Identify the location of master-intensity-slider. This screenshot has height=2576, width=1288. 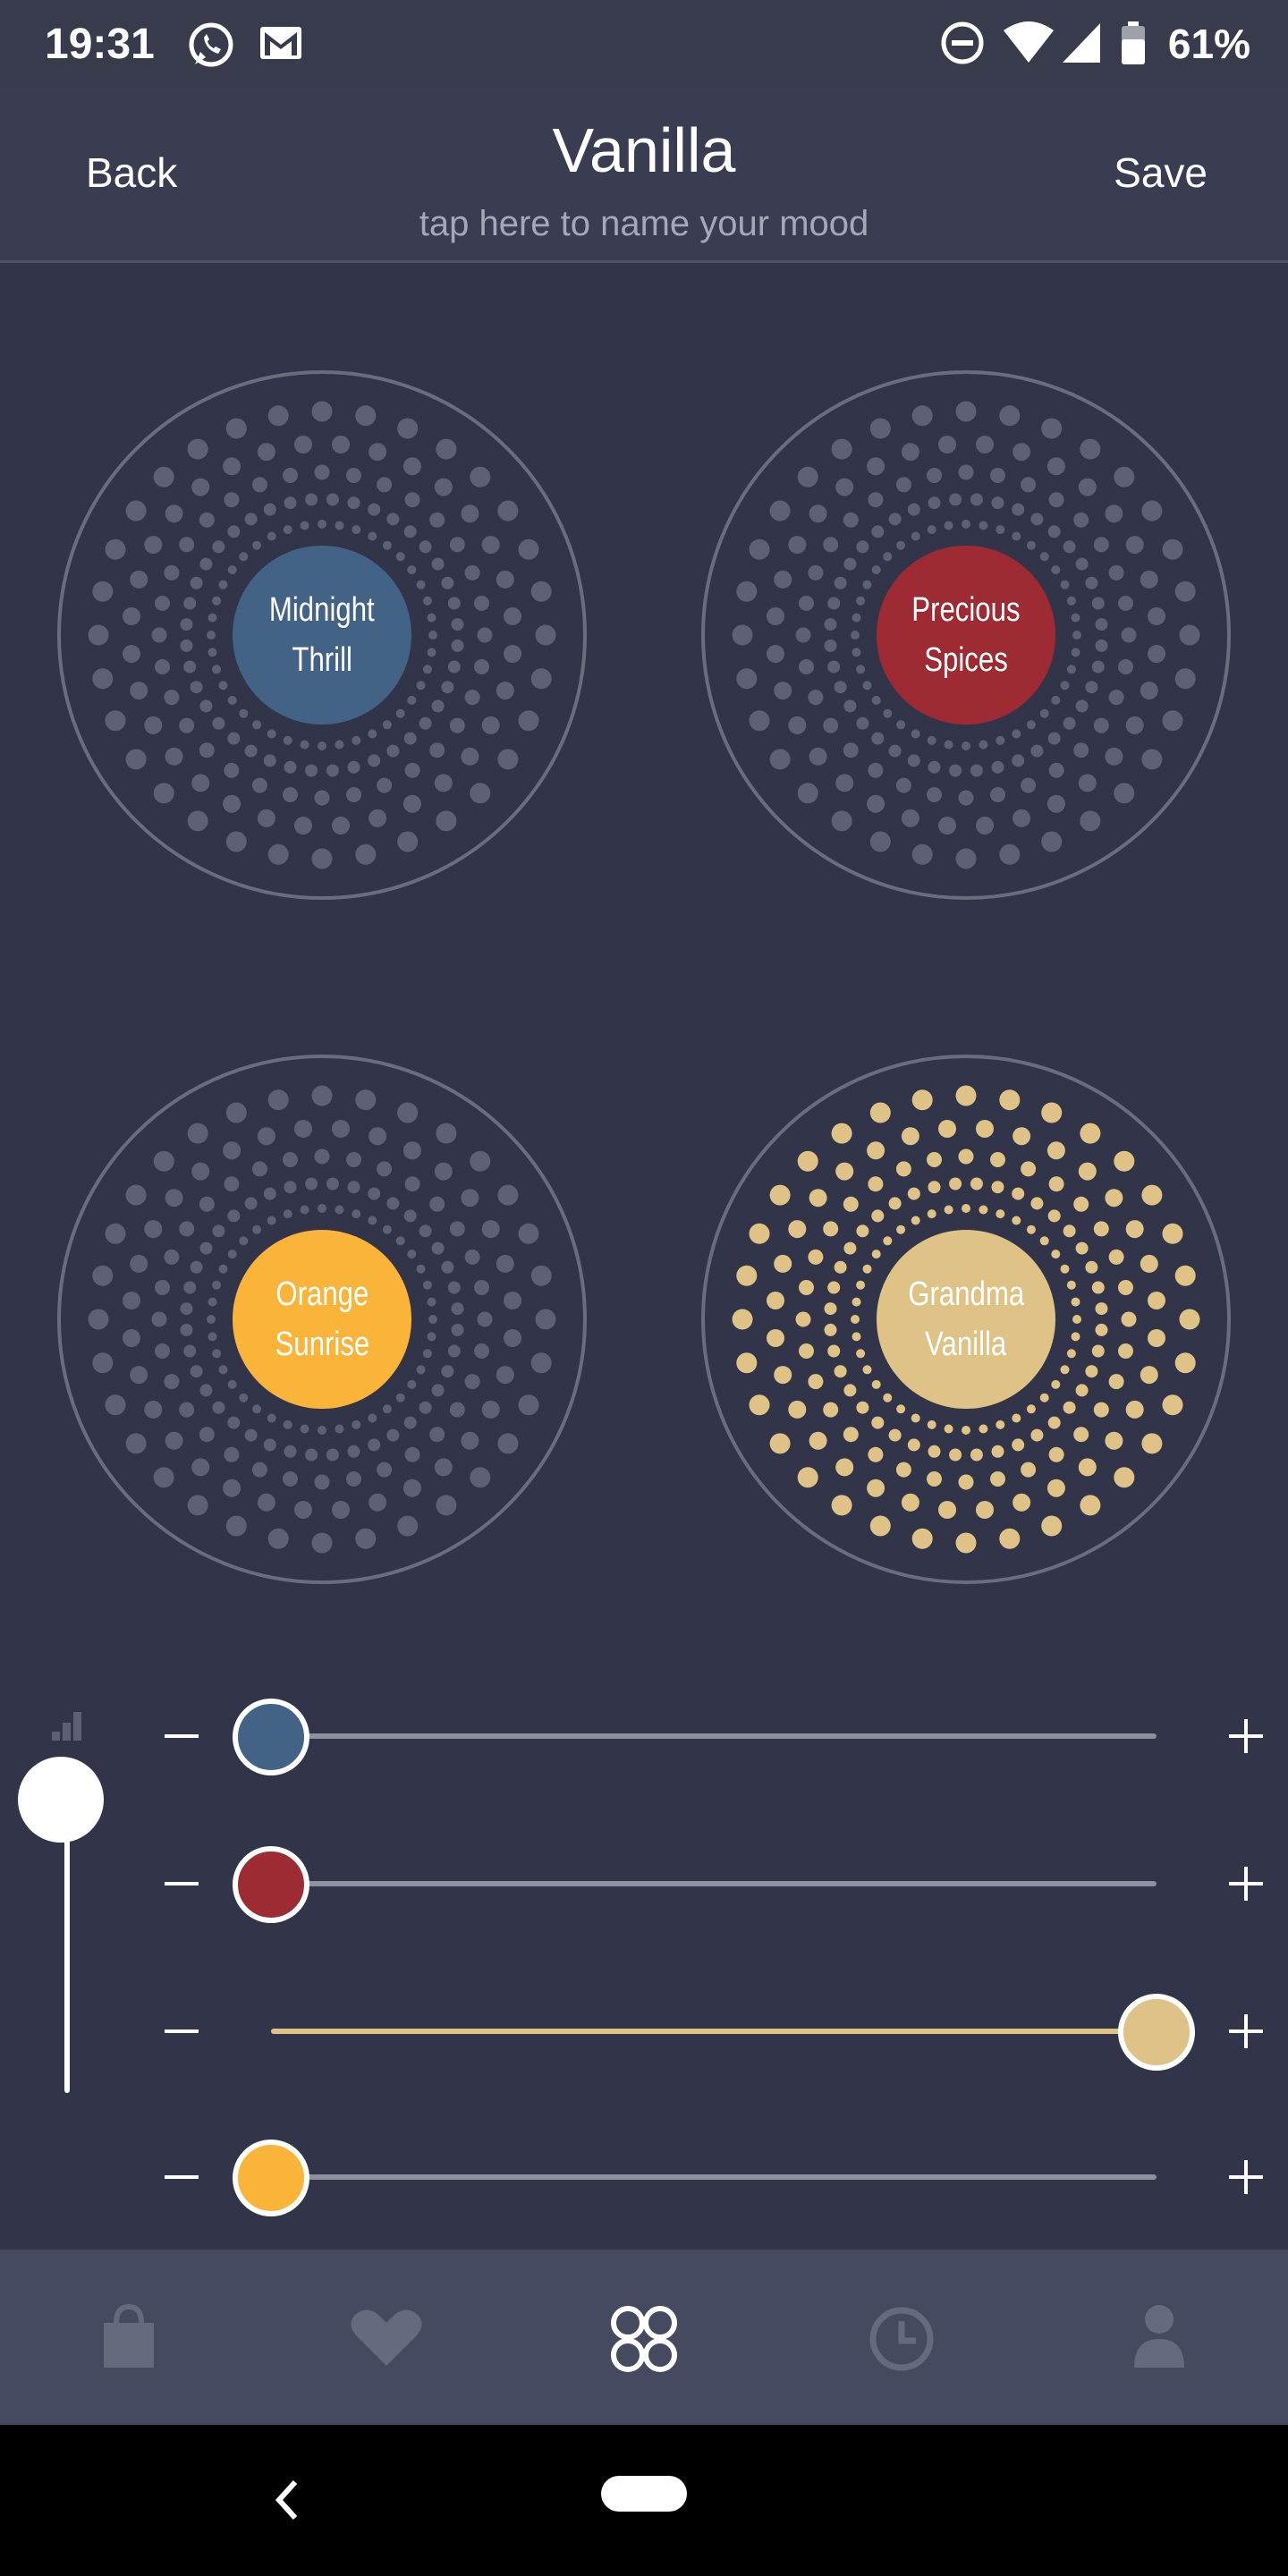
(62, 1949).